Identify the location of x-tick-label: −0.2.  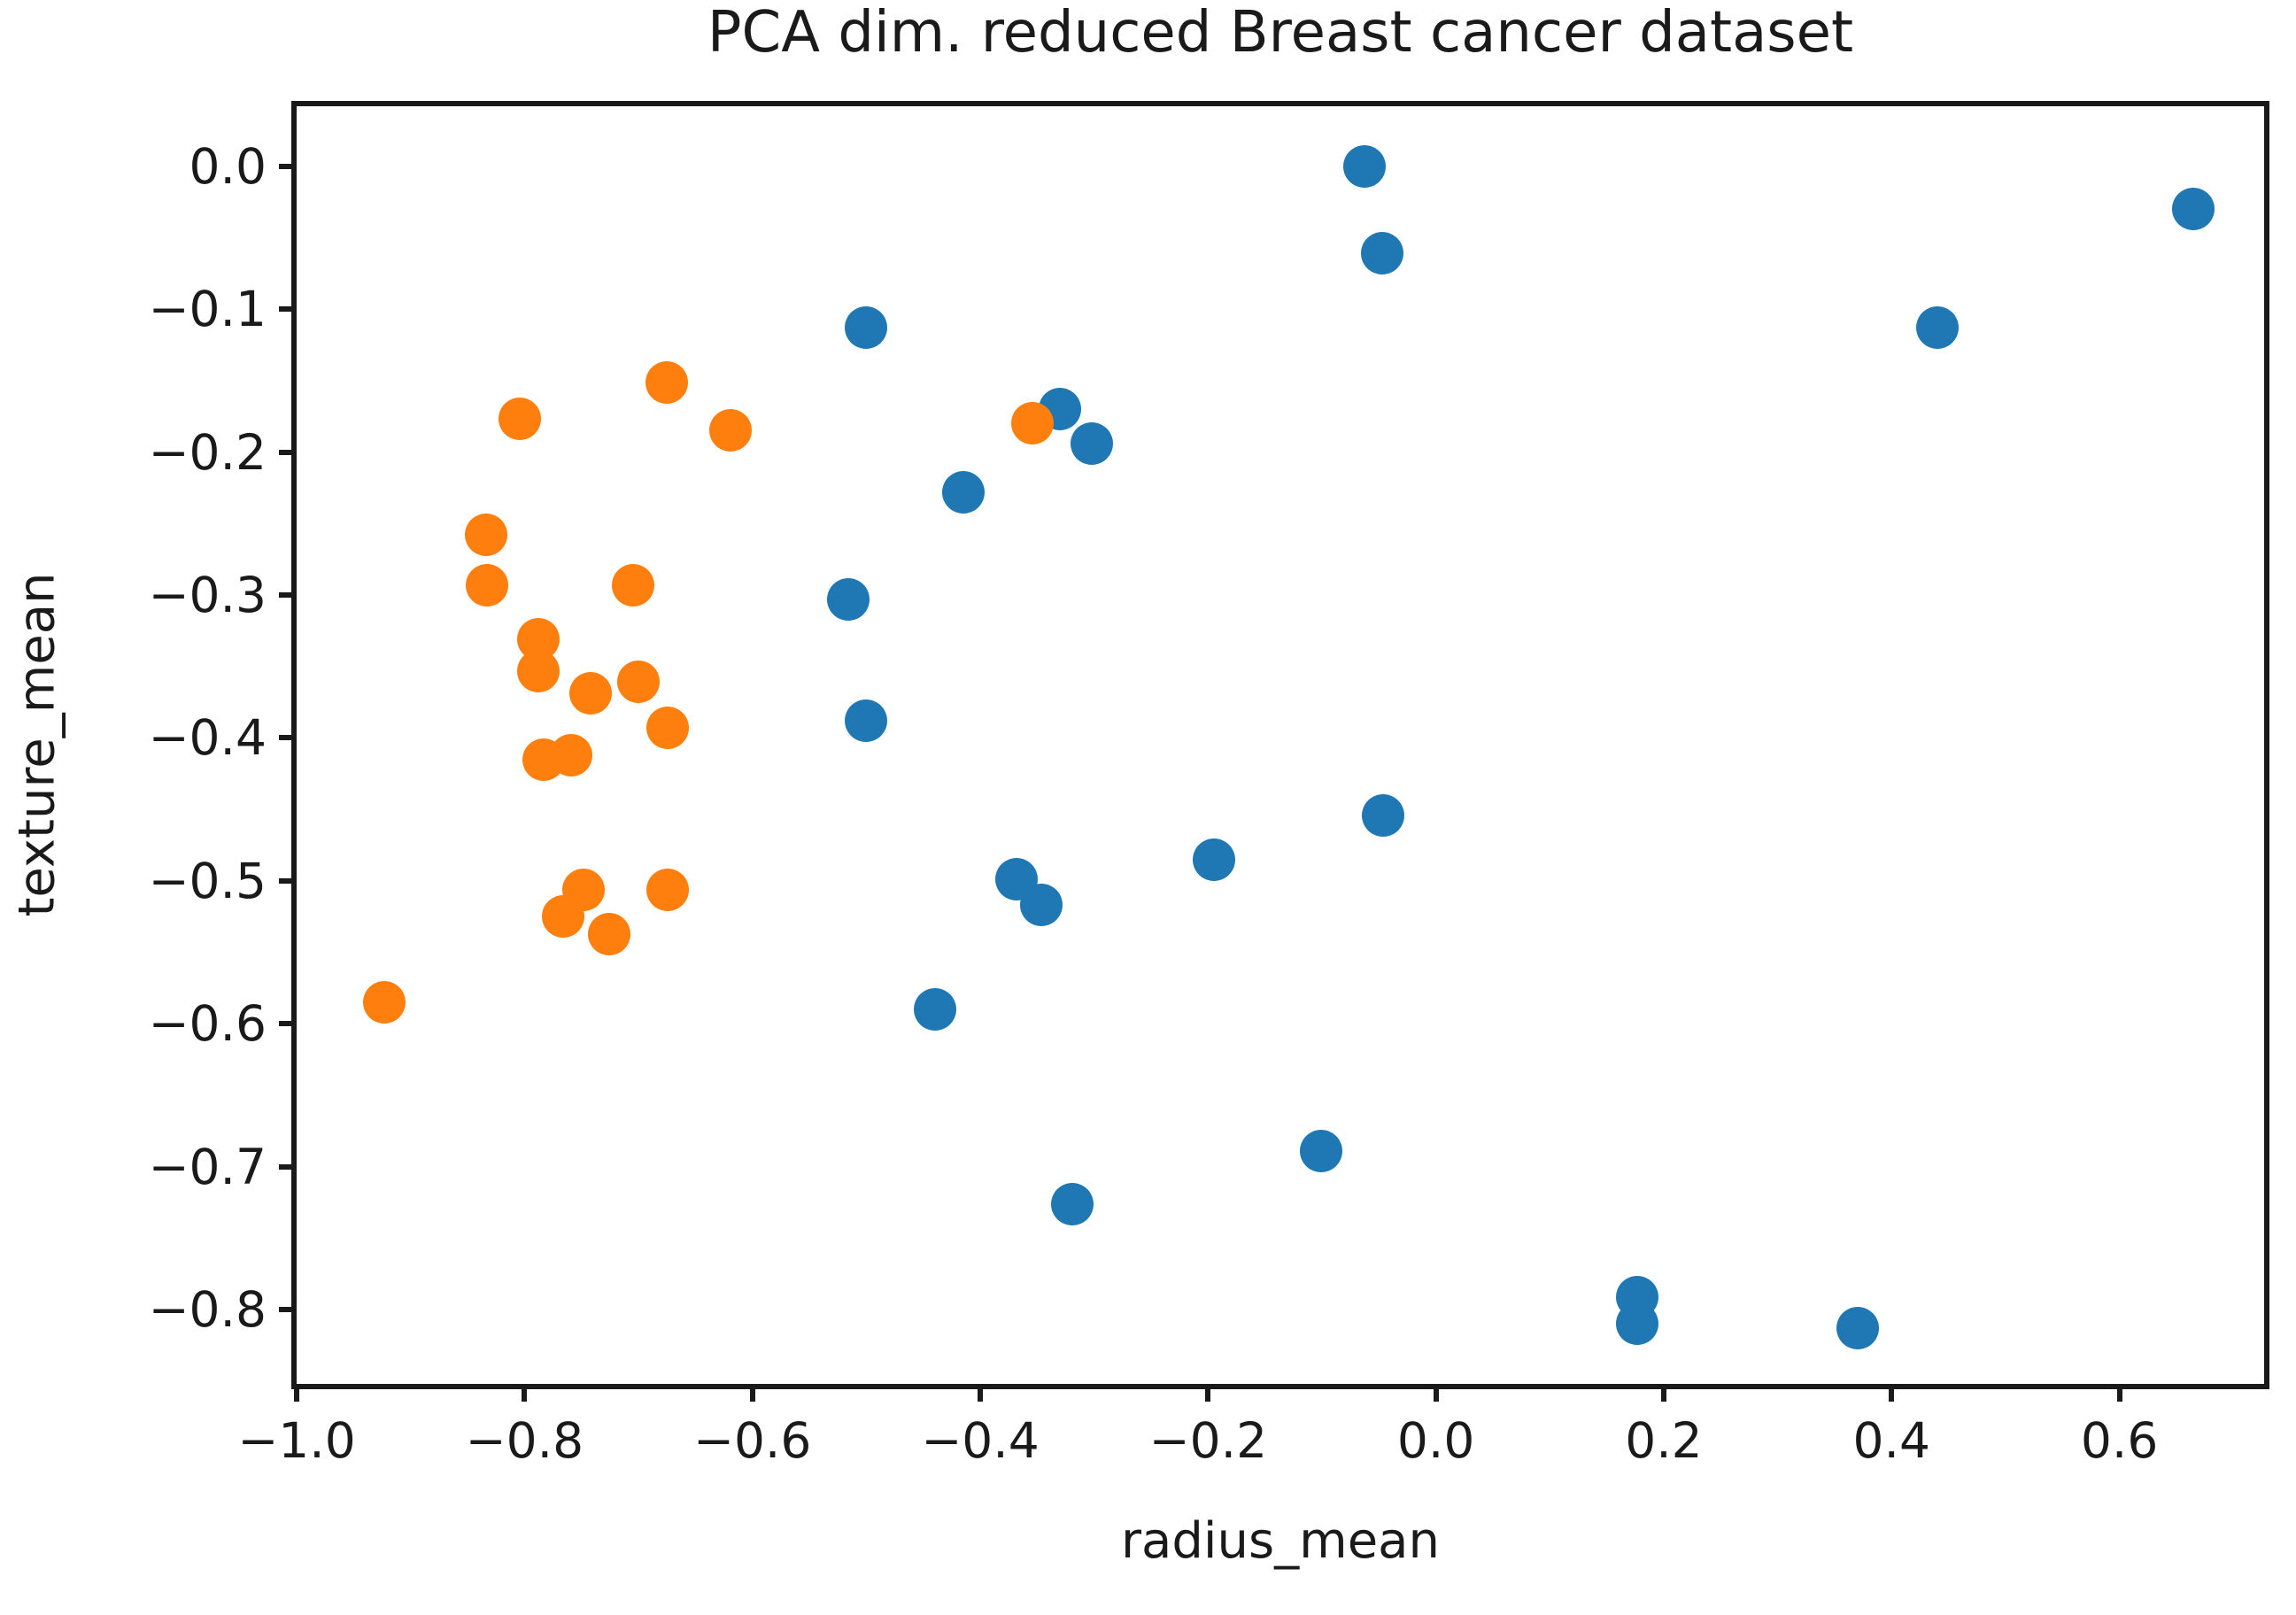
(1208, 1440).